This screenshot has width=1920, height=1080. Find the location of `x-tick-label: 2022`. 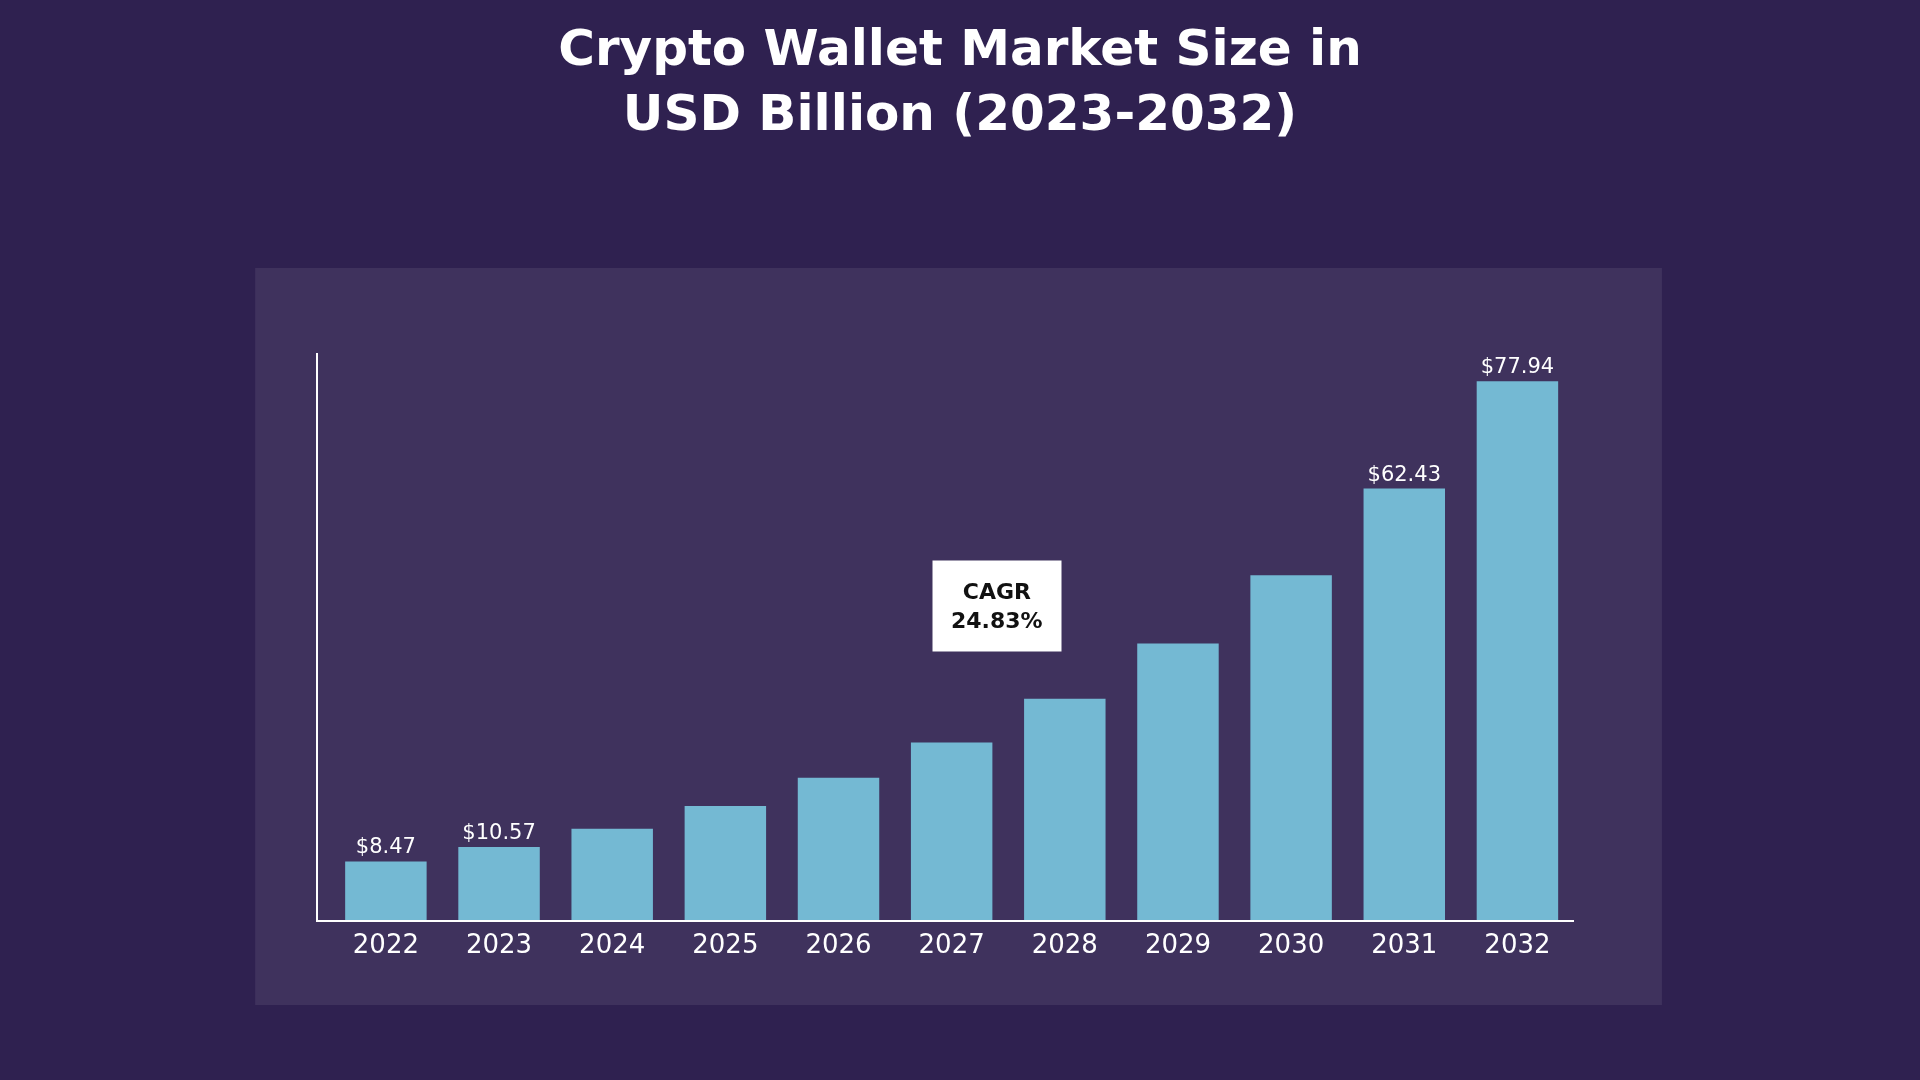

x-tick-label: 2022 is located at coordinates (385, 944).